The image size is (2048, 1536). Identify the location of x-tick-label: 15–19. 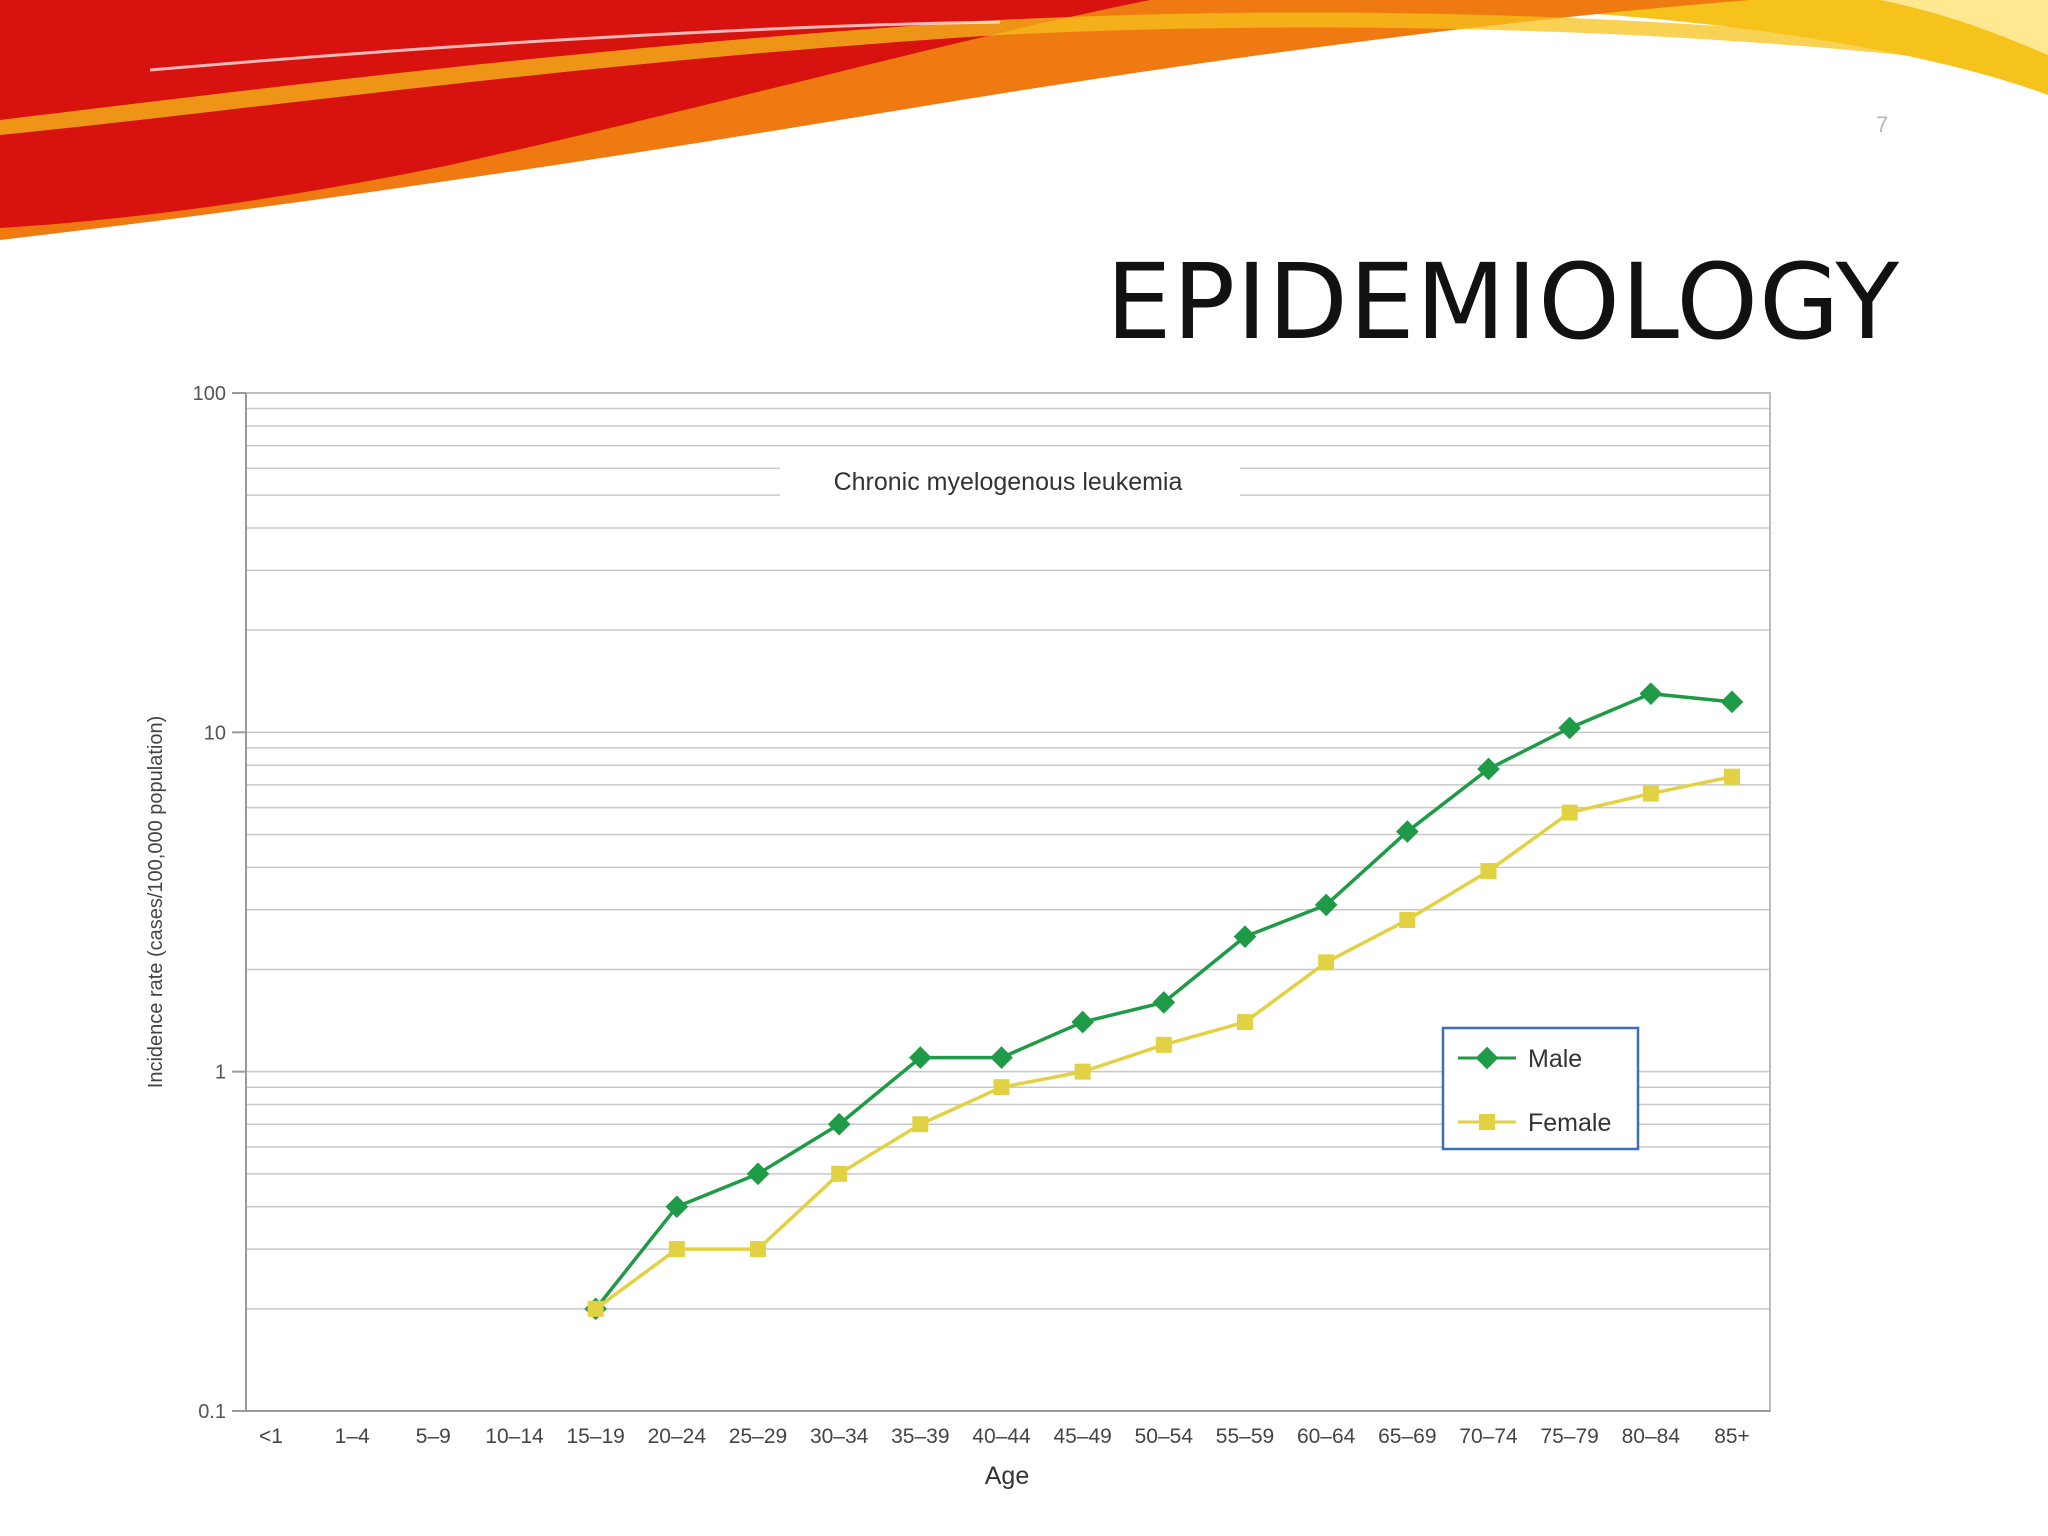
(595, 1436).